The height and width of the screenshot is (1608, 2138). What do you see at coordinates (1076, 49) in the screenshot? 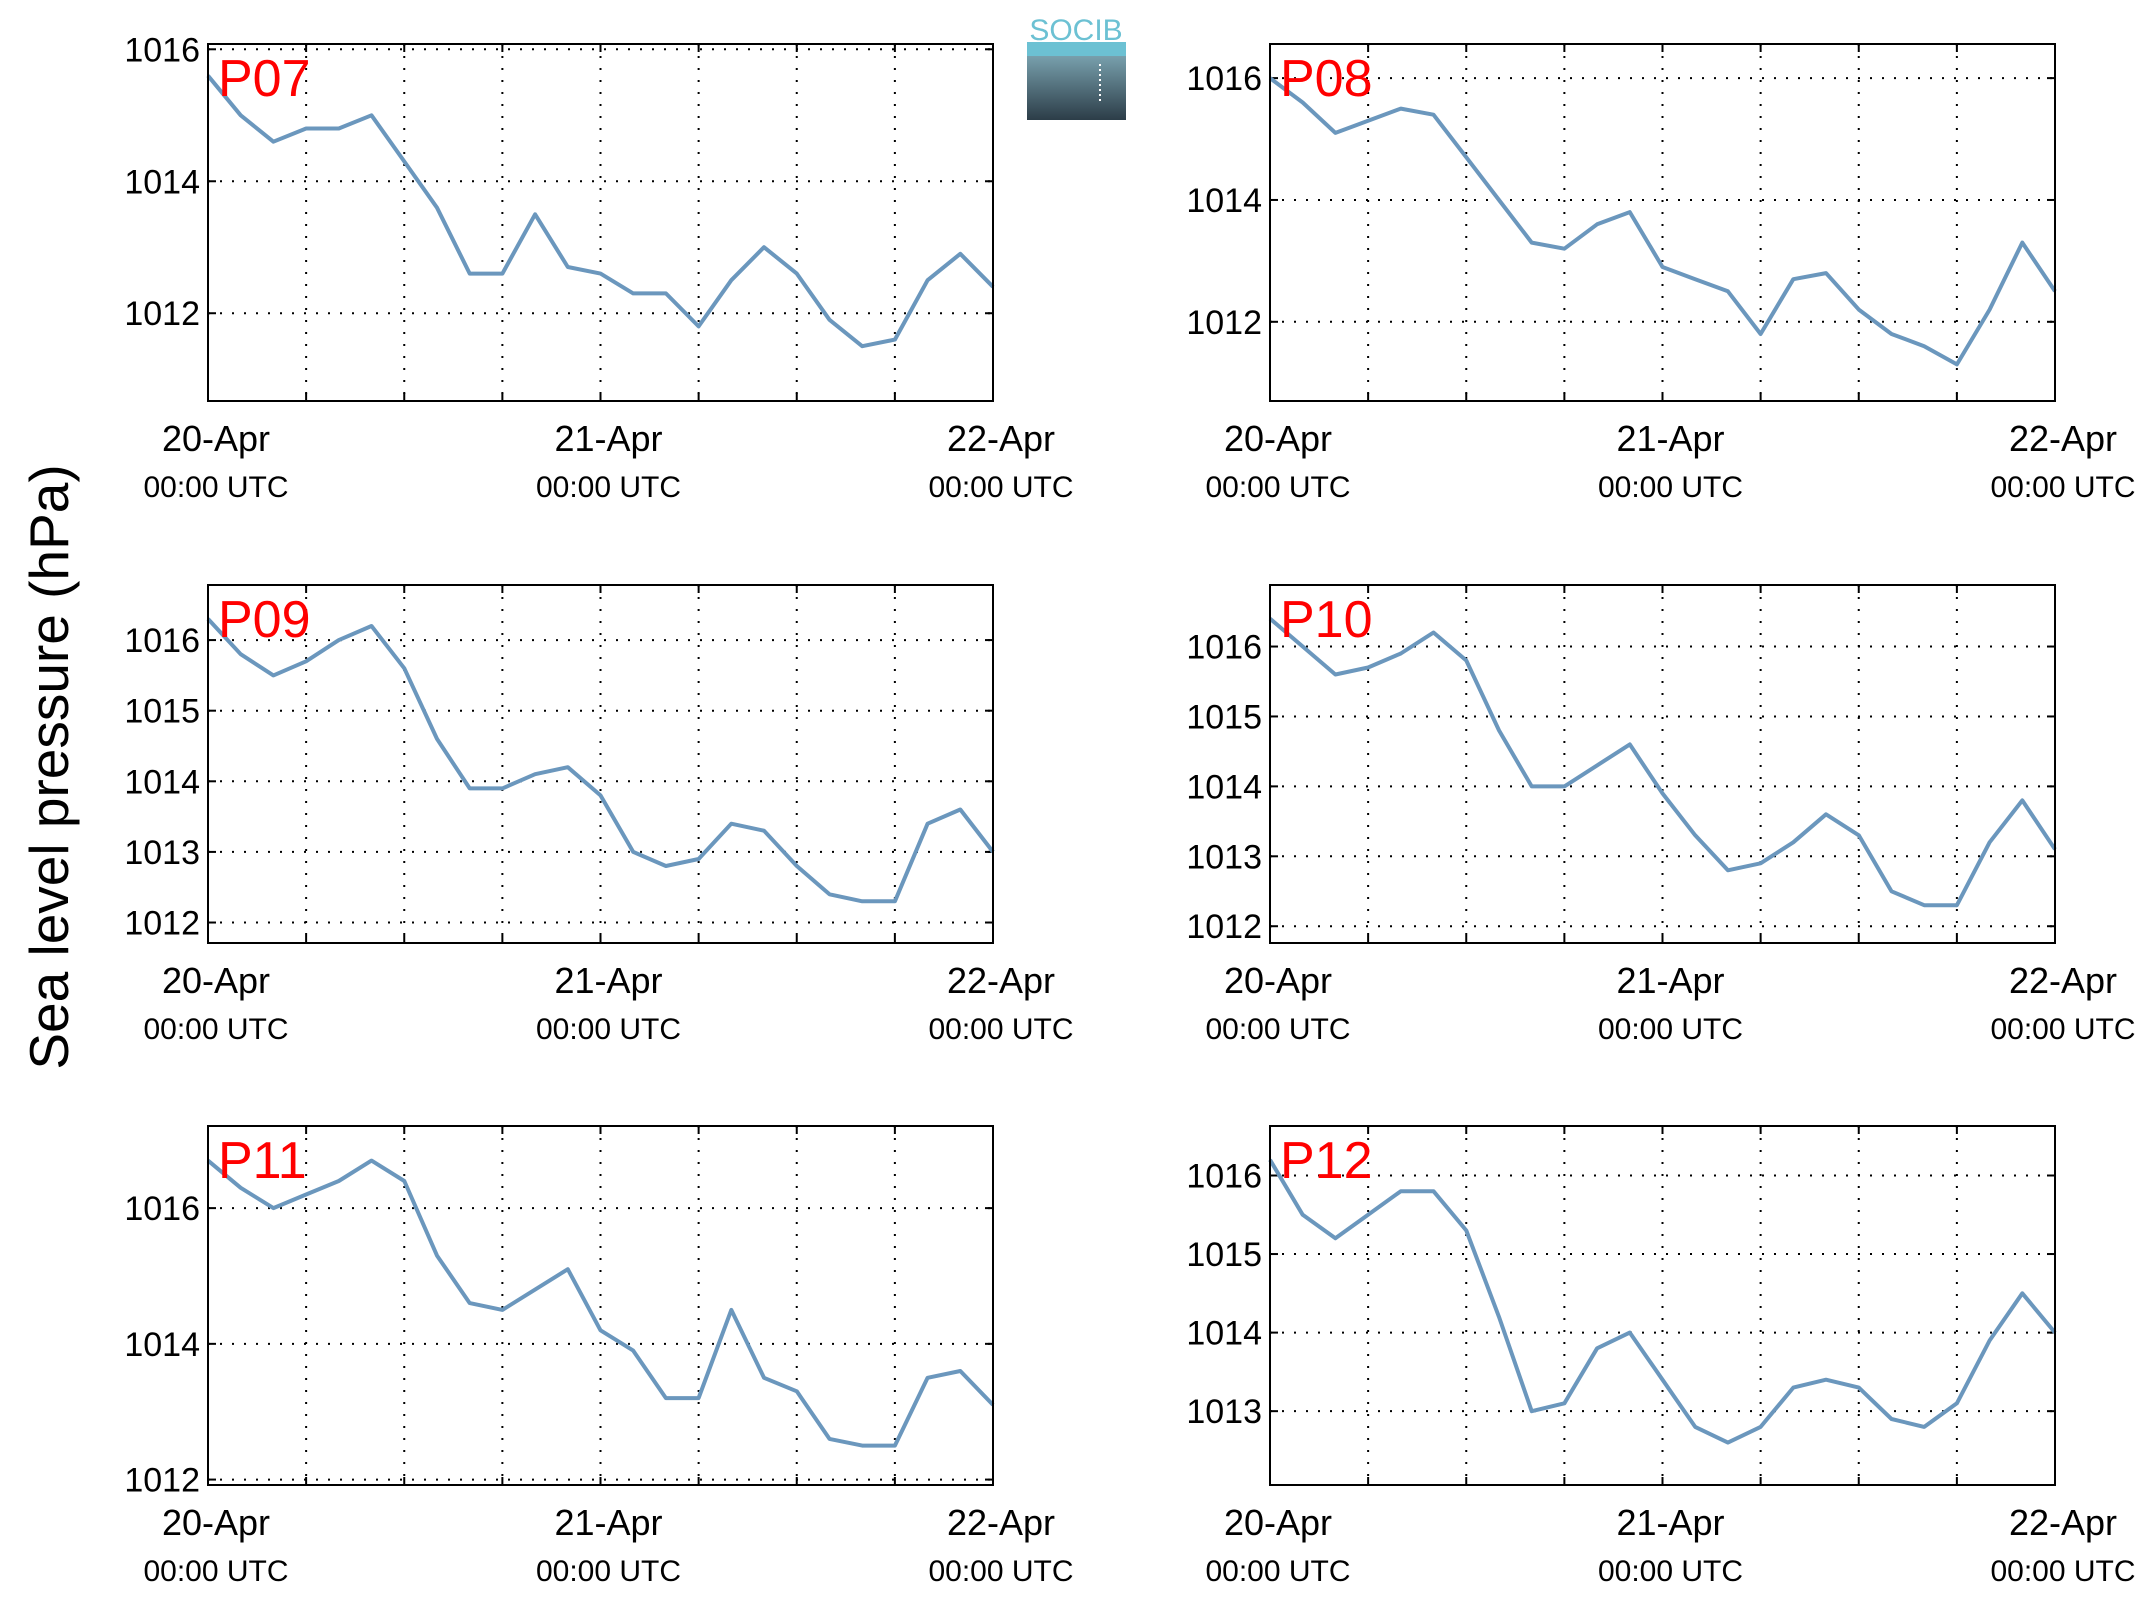
I see `logo-wave` at bounding box center [1076, 49].